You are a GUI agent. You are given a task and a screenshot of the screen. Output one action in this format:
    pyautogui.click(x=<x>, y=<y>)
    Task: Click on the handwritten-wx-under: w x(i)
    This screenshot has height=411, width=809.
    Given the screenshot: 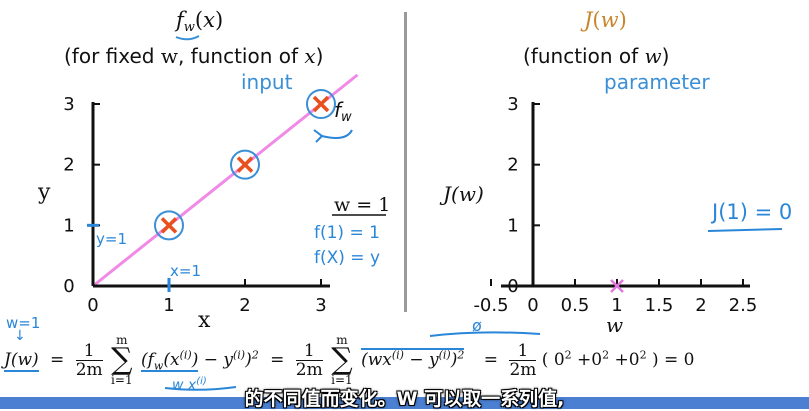 What is the action you would take?
    pyautogui.click(x=189, y=385)
    